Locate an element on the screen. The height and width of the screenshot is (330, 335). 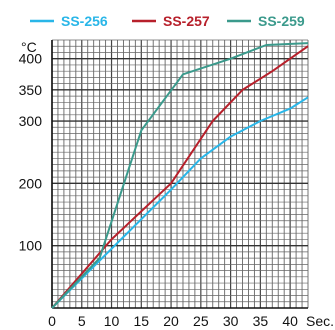
y-tick-label: 400 is located at coordinates (31, 59).